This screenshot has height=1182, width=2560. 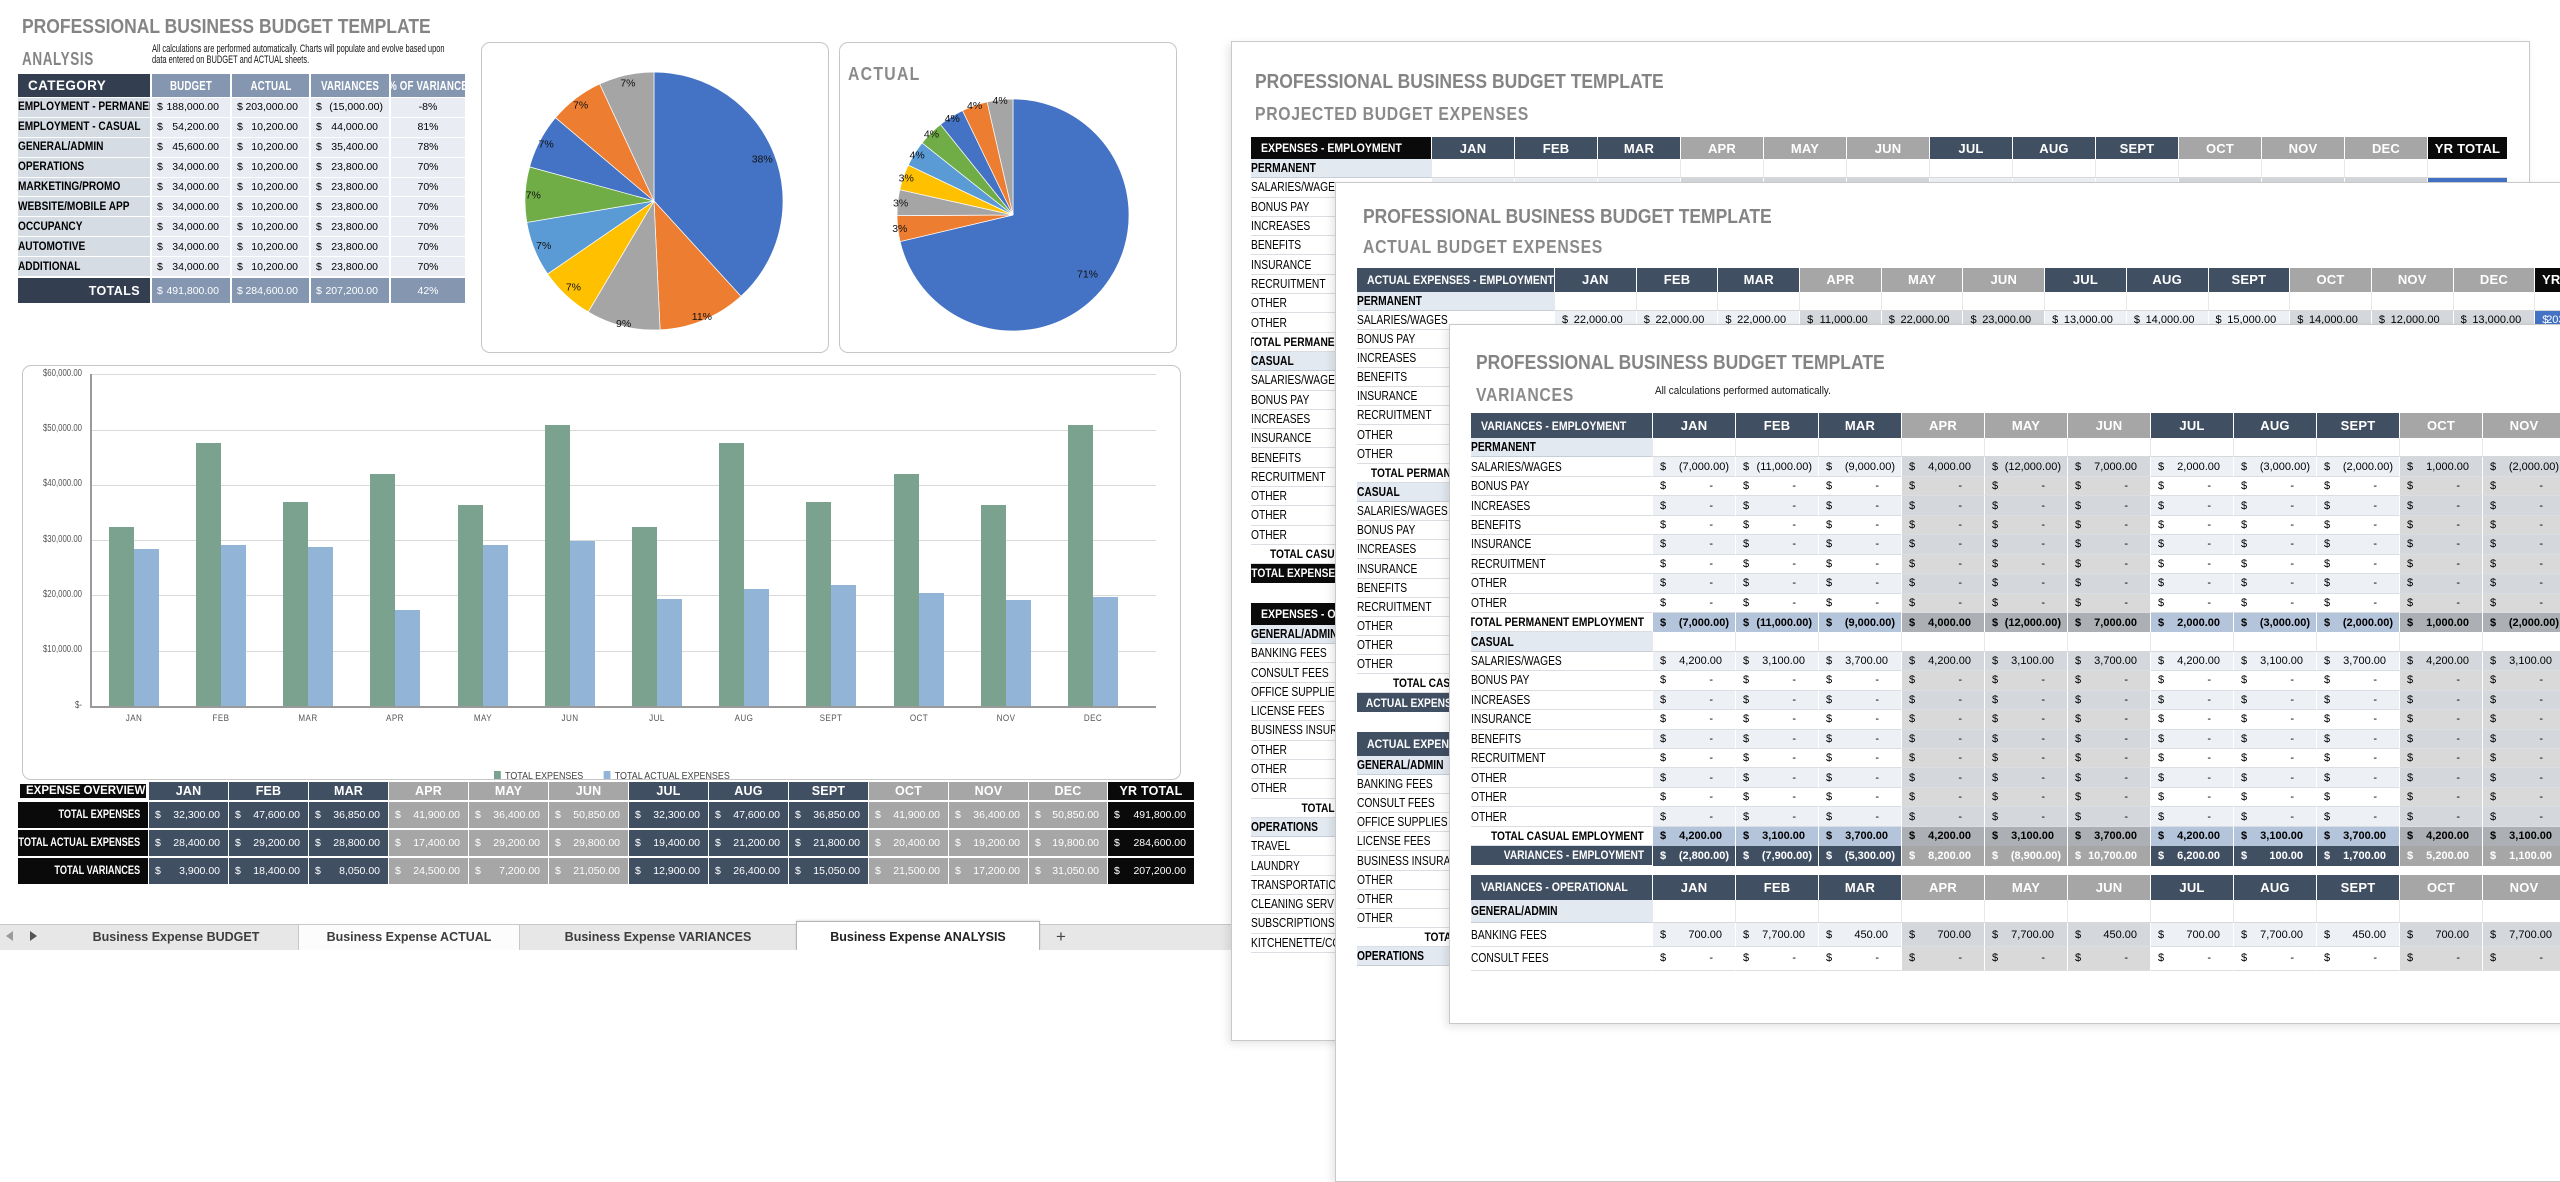 I want to click on svg-text: 11%, so click(x=702, y=317).